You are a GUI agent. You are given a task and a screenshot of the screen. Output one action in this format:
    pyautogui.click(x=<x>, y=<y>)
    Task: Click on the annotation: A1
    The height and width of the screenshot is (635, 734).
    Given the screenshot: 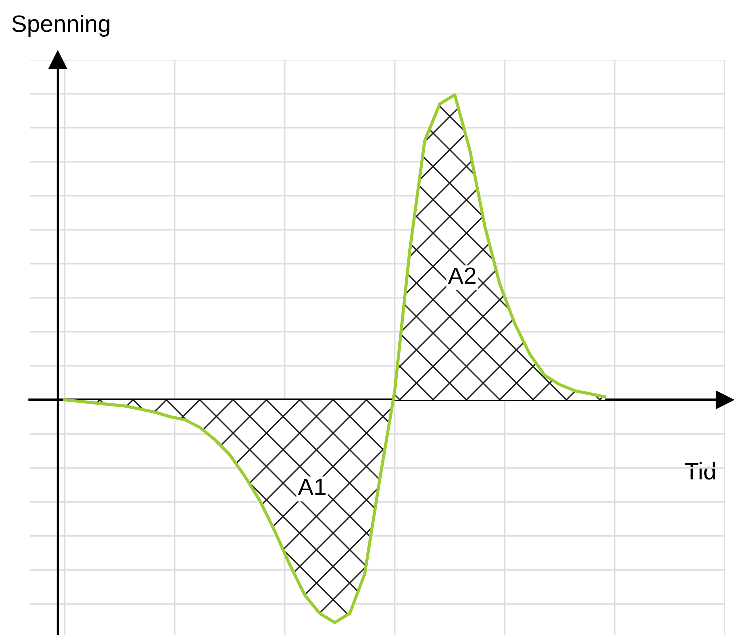 What is the action you would take?
    pyautogui.click(x=312, y=487)
    